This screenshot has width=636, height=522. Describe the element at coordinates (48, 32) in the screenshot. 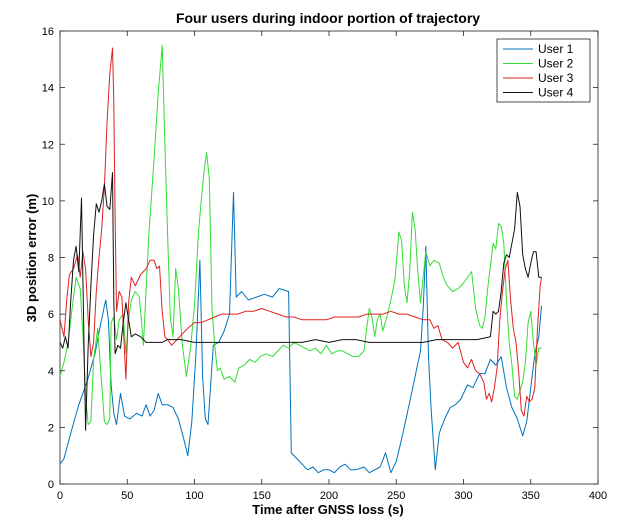

I see `y-tick-label: 16` at that location.